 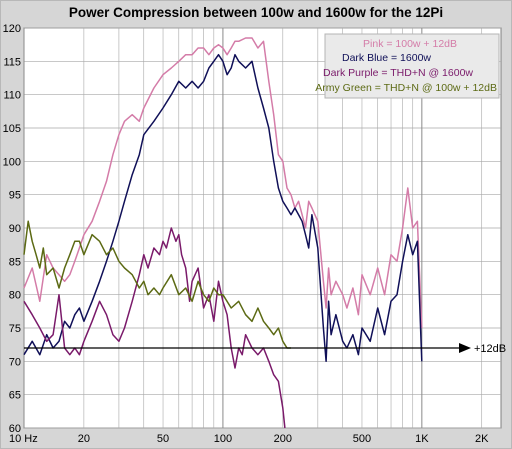 I want to click on legend-box, so click(x=412, y=66).